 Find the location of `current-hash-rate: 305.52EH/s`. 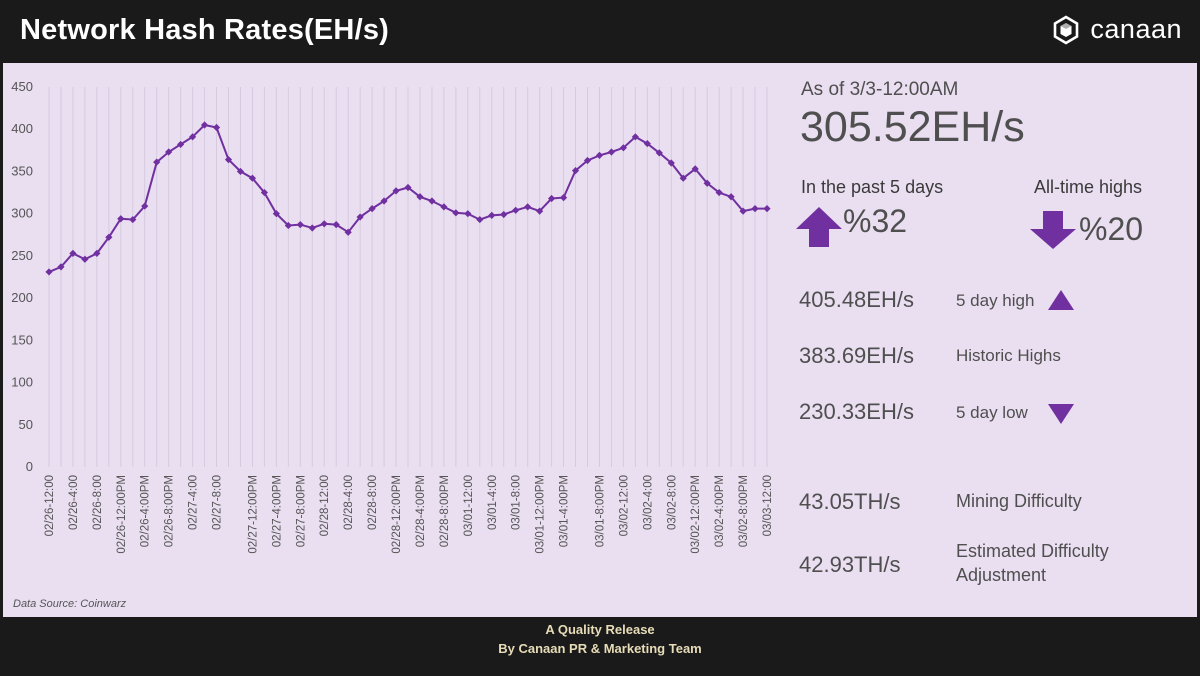

current-hash-rate: 305.52EH/s is located at coordinates (912, 127).